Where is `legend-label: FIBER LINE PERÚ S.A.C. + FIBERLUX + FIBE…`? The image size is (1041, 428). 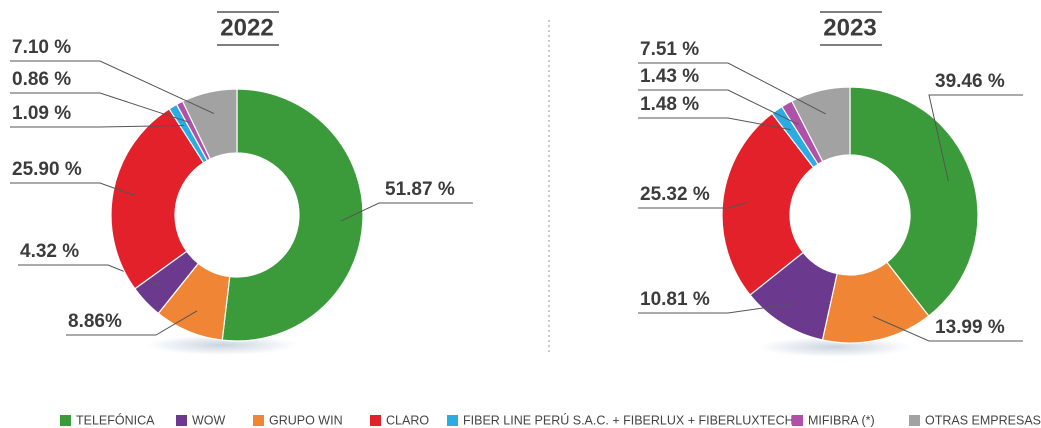
legend-label: FIBER LINE PERÚ S.A.C. + FIBERLUX + FIBE… is located at coordinates (628, 419).